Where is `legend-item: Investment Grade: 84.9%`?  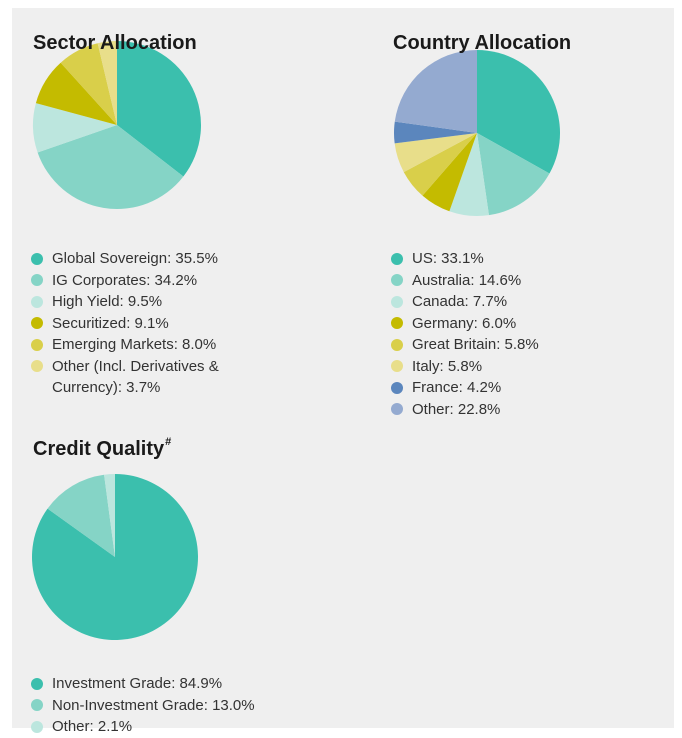
legend-item: Investment Grade: 84.9% is located at coordinates (171, 684).